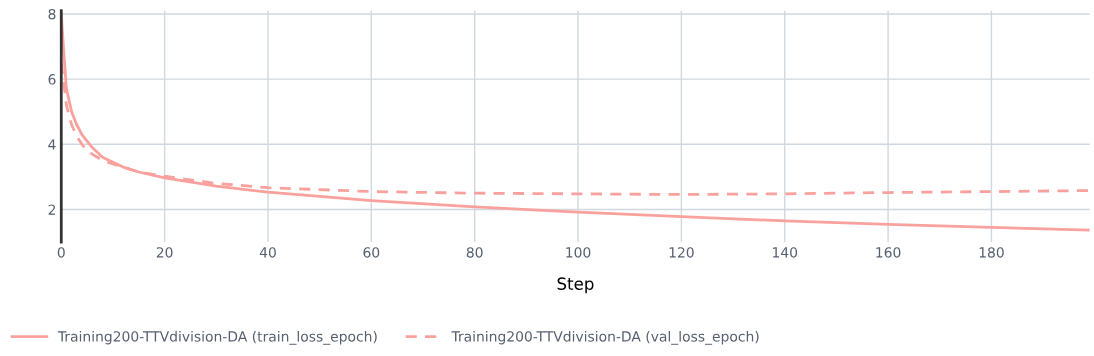 The width and height of the screenshot is (1094, 356). I want to click on x-tick-label: 160, so click(888, 252).